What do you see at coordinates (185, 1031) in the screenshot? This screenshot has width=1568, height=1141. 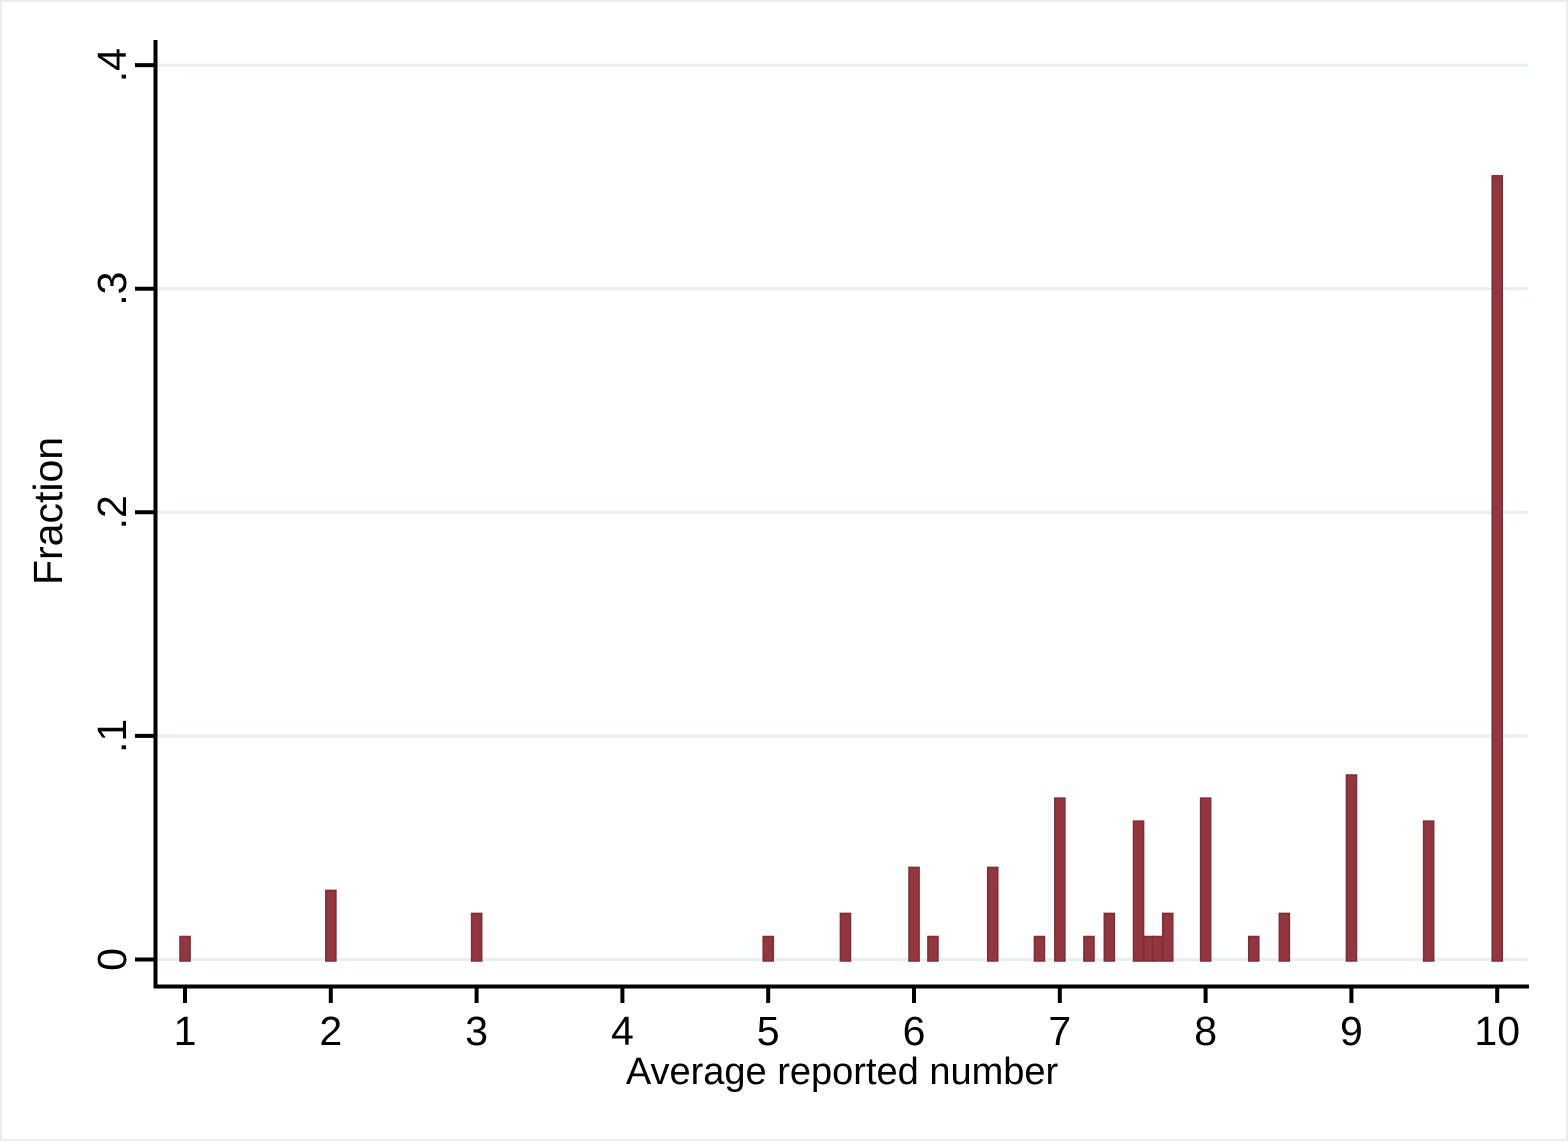 I see `x-tick-label: 1` at bounding box center [185, 1031].